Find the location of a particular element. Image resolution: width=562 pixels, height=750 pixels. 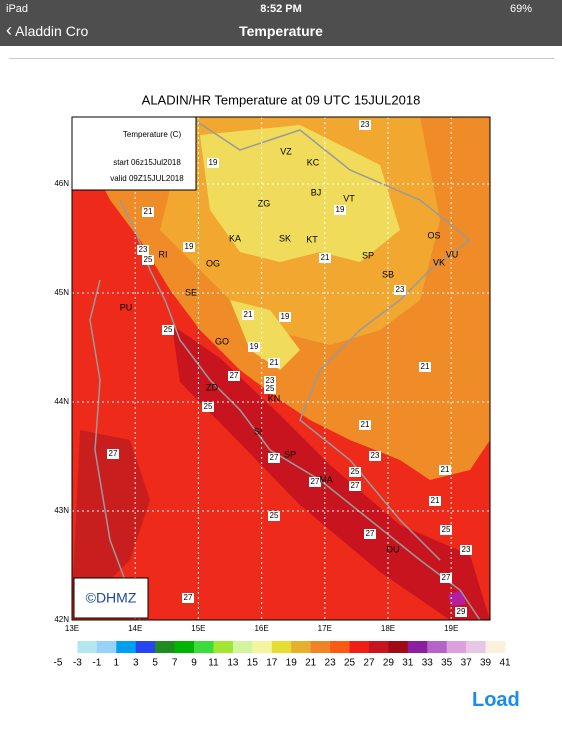

place-label: VK is located at coordinates (439, 262).